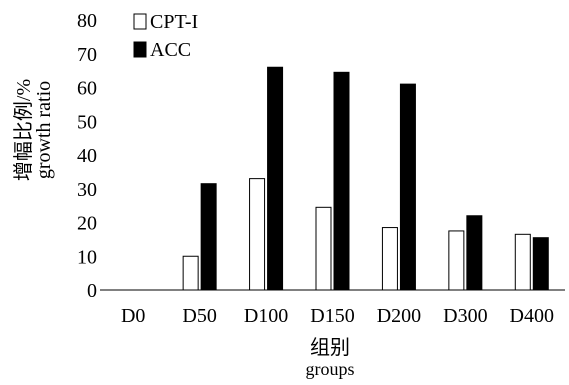  What do you see at coordinates (330, 369) in the screenshot?
I see `x-axis-title-en: groups` at bounding box center [330, 369].